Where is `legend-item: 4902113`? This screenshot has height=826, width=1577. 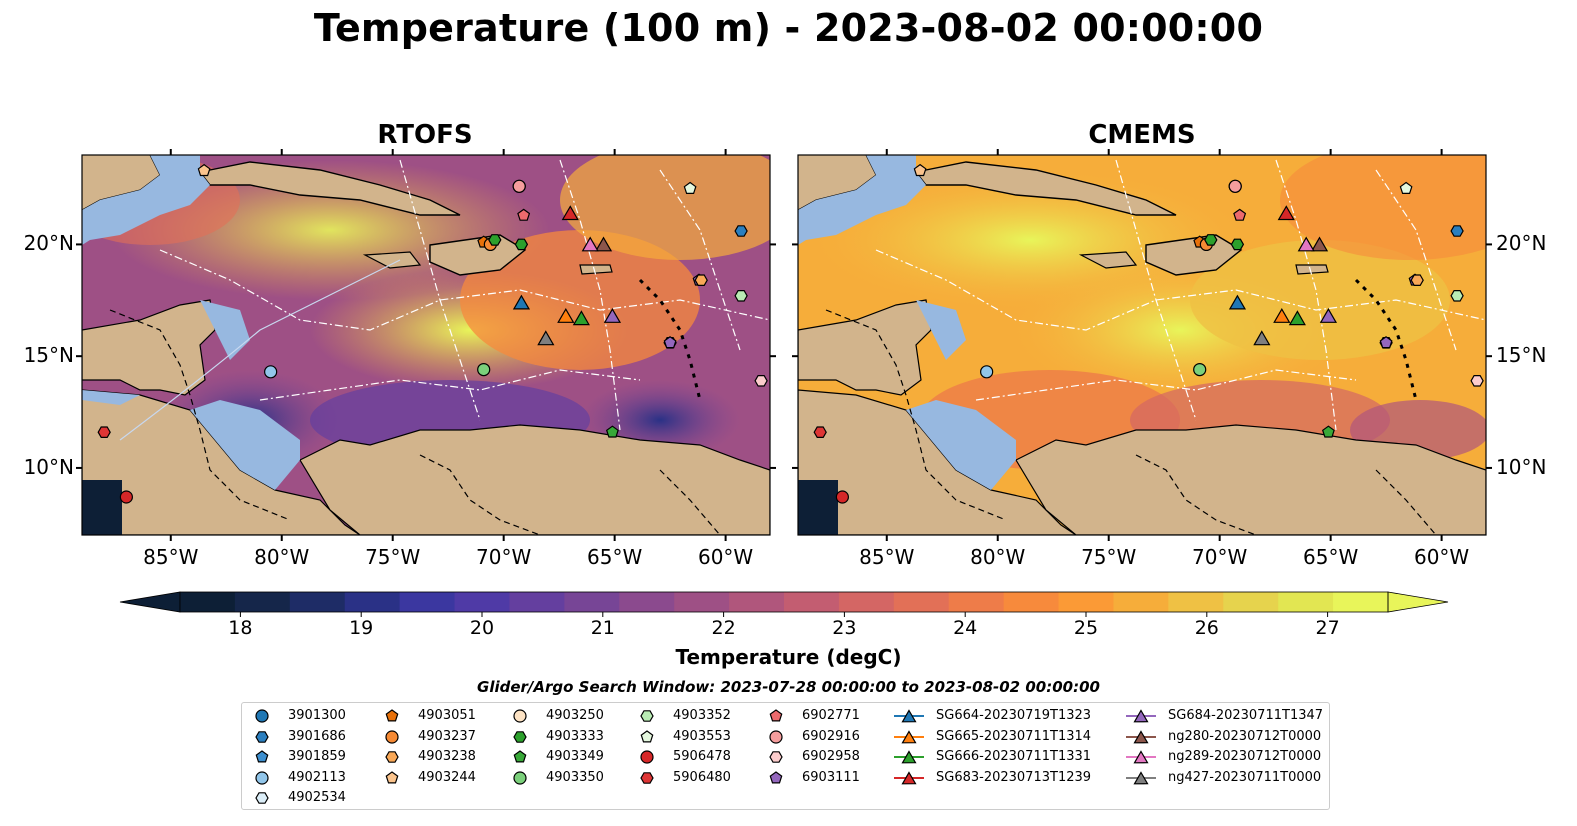
legend-item: 4902113 is located at coordinates (302, 778).